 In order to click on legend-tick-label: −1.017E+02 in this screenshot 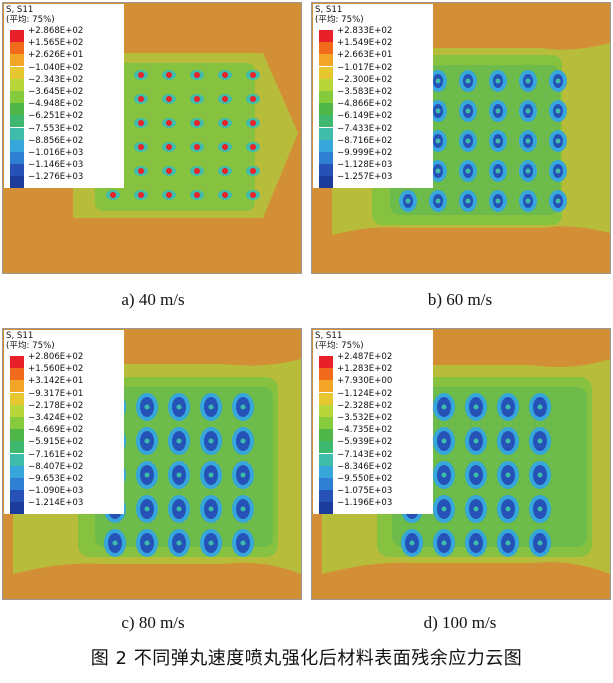, I will do `click(365, 67)`.